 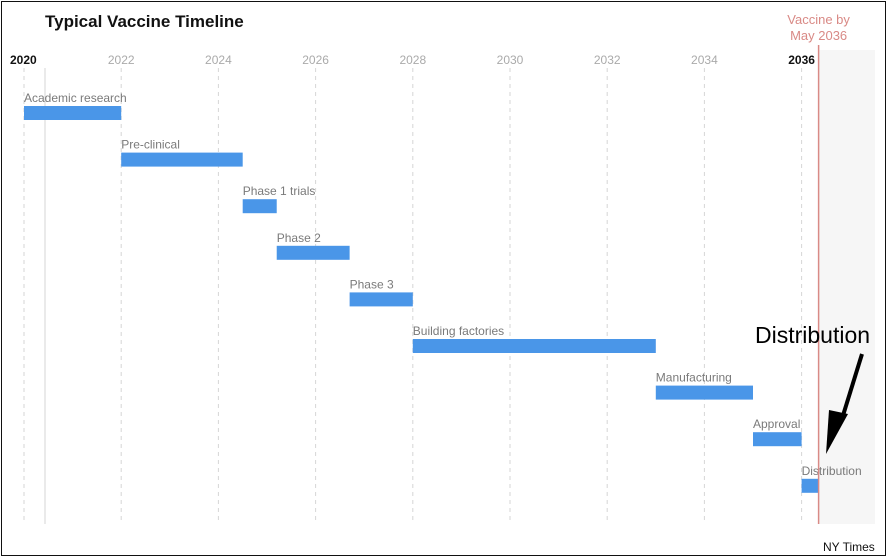 What do you see at coordinates (299, 238) in the screenshot?
I see `task-label: Phase 2` at bounding box center [299, 238].